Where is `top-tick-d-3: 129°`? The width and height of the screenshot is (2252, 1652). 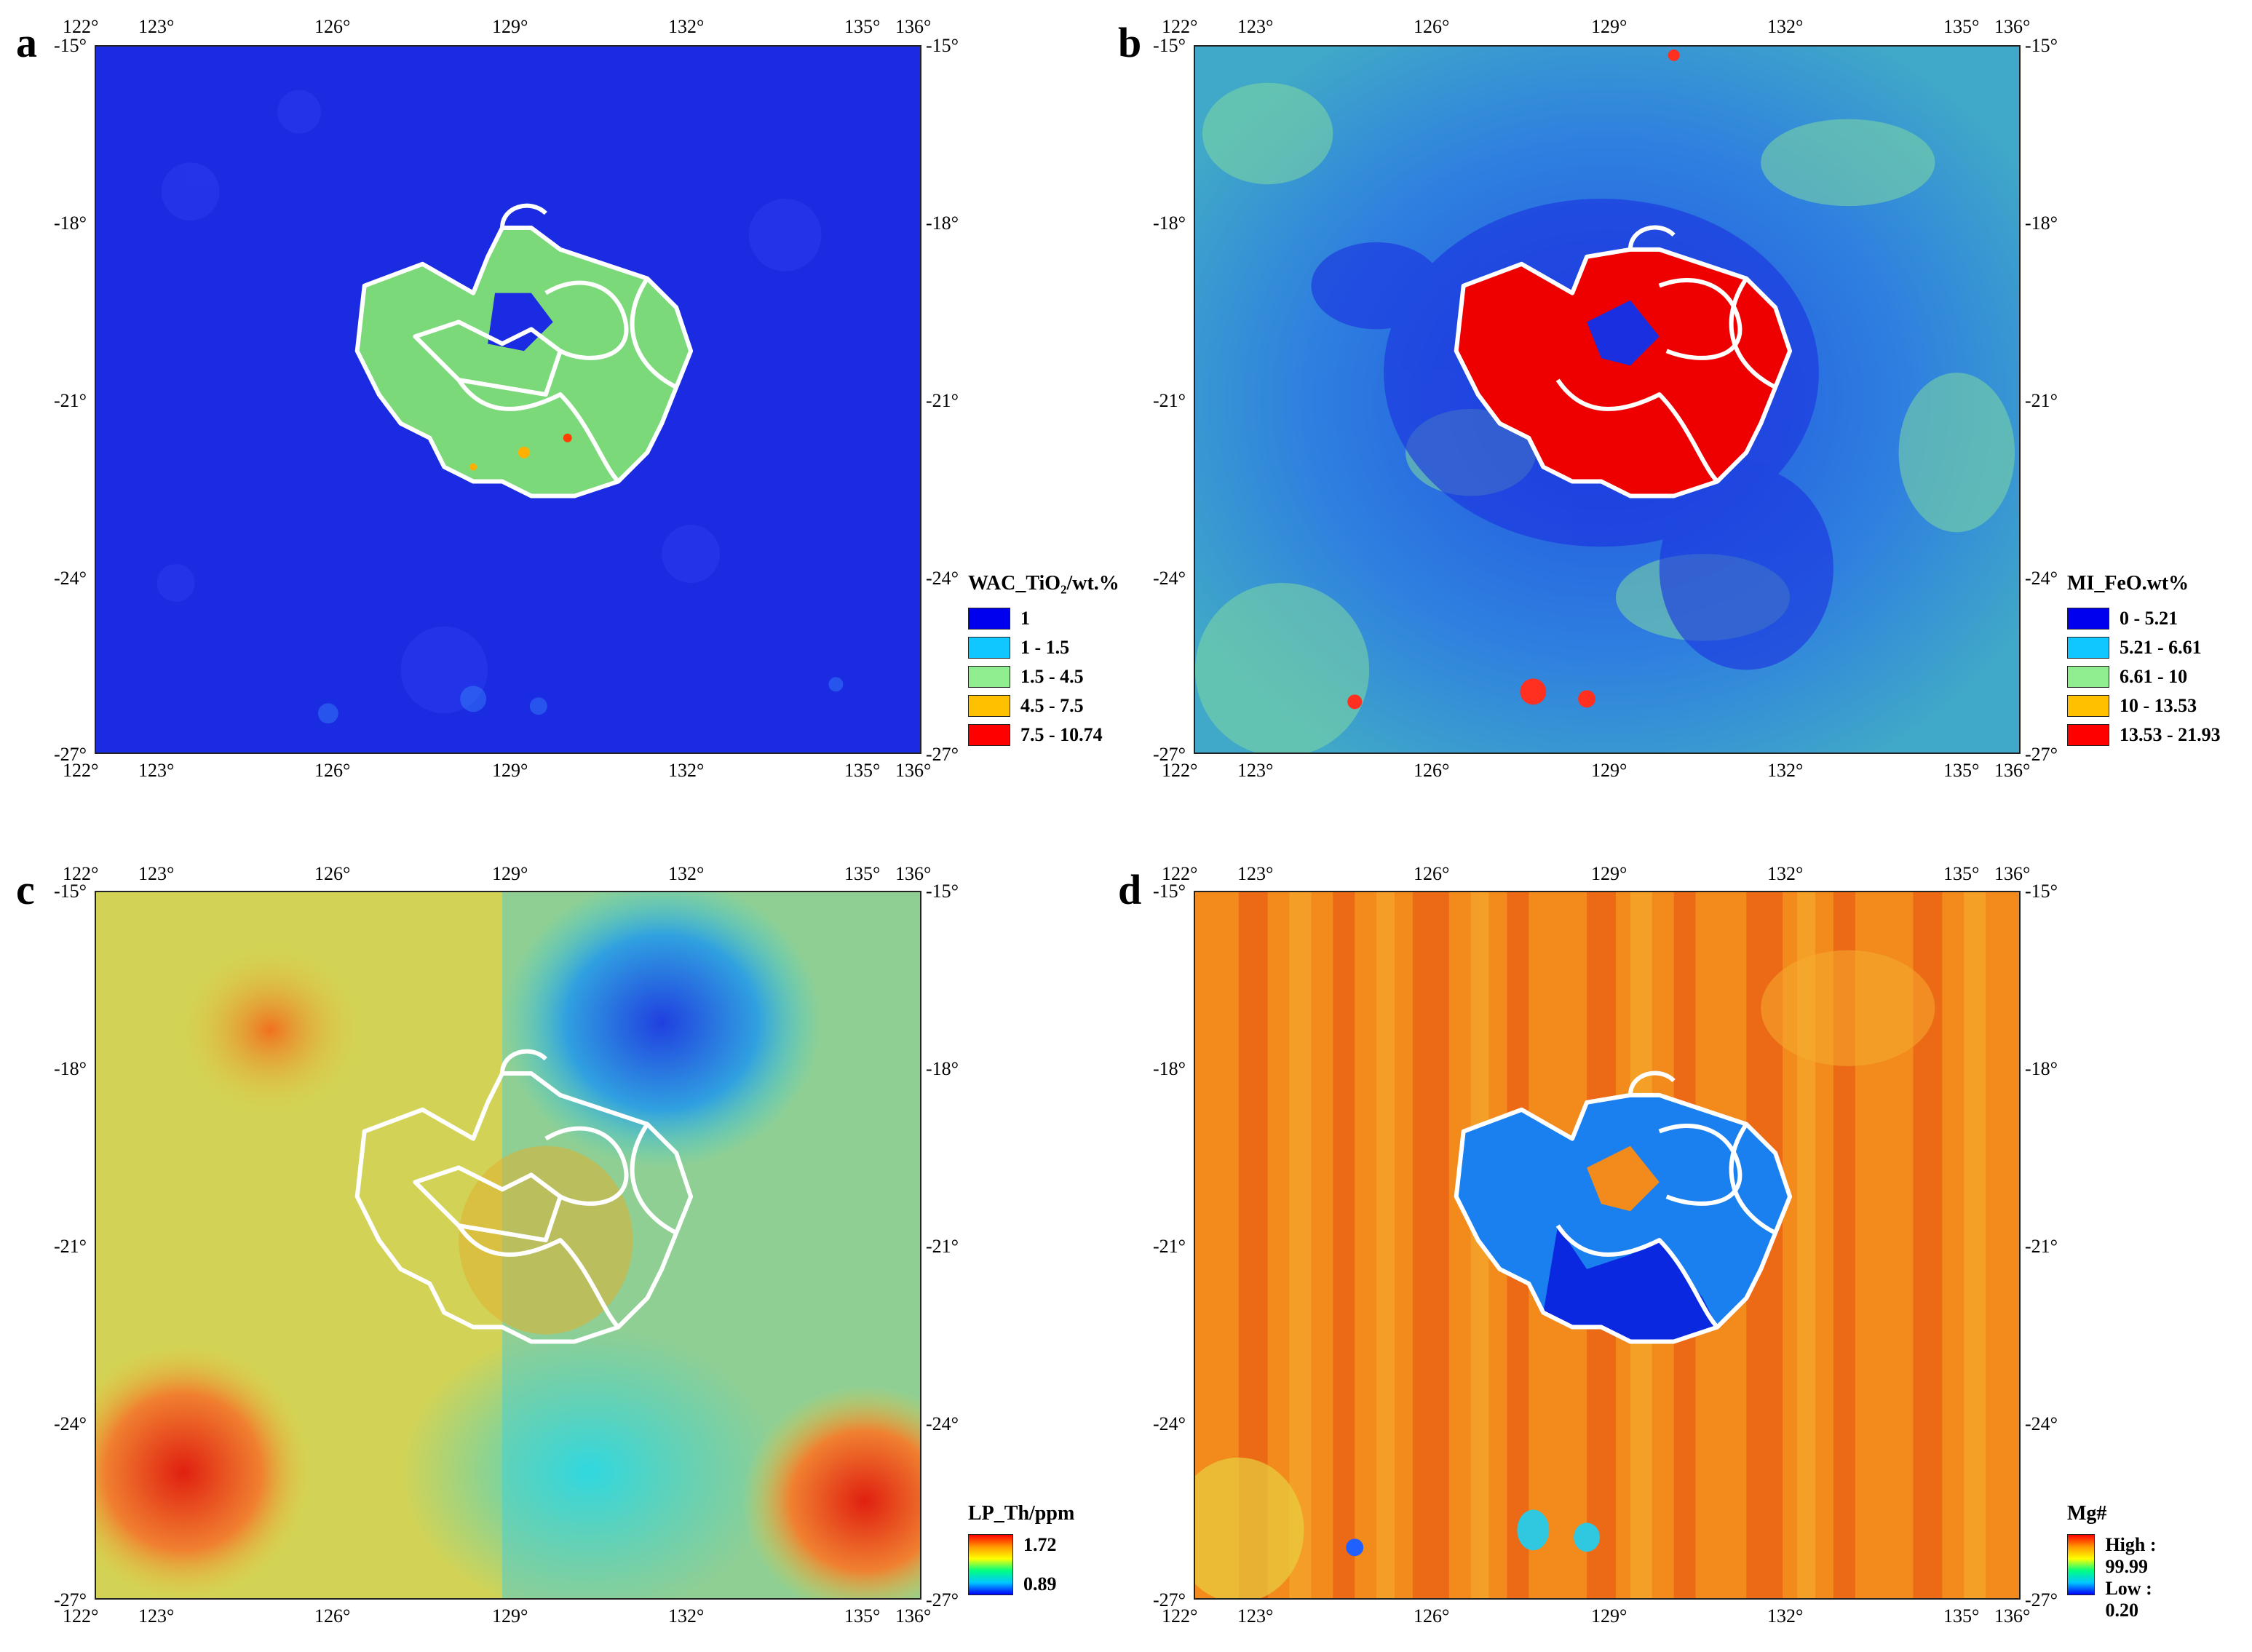
top-tick-d-3: 129° is located at coordinates (1609, 873).